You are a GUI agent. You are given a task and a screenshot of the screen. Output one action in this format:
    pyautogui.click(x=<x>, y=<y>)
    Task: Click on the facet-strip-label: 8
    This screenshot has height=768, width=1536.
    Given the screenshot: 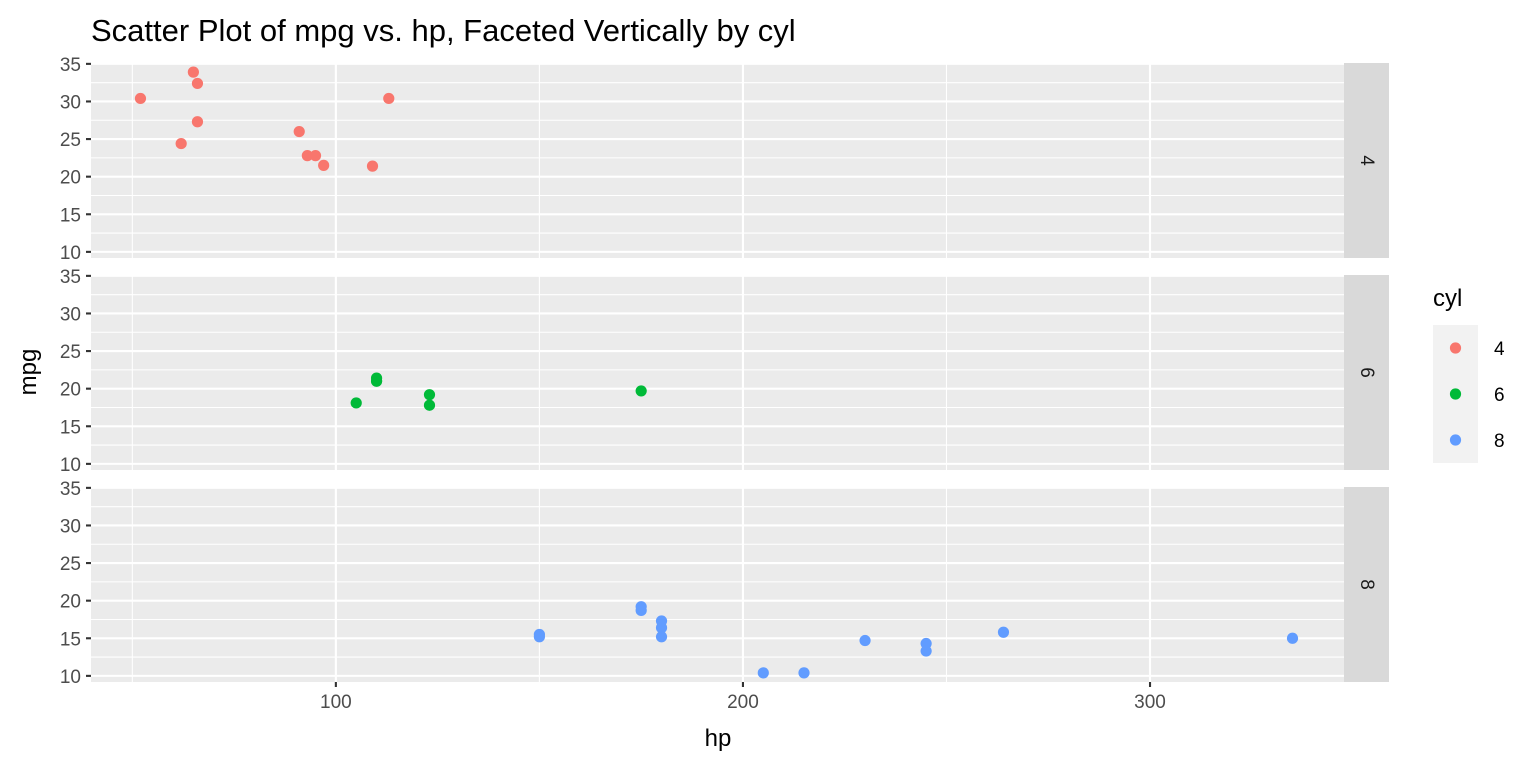 What is the action you would take?
    pyautogui.click(x=1366, y=584)
    